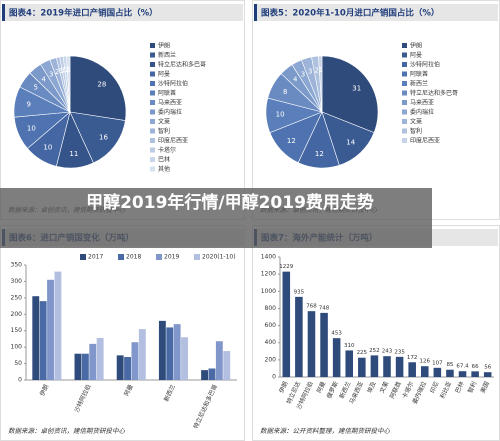 This screenshot has width=500, height=441. What do you see at coordinates (20, 380) in the screenshot?
I see `y-tick-label: 0` at bounding box center [20, 380].